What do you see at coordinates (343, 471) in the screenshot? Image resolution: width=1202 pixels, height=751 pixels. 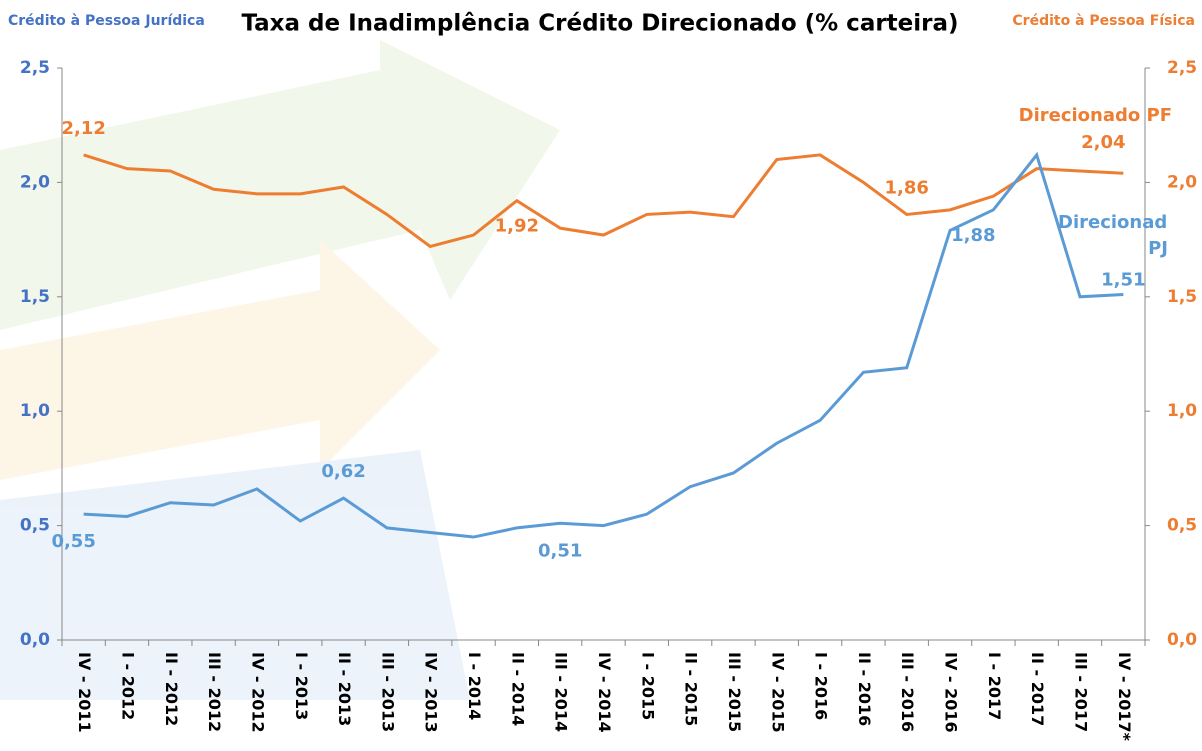 I see `data-label: 0,62` at bounding box center [343, 471].